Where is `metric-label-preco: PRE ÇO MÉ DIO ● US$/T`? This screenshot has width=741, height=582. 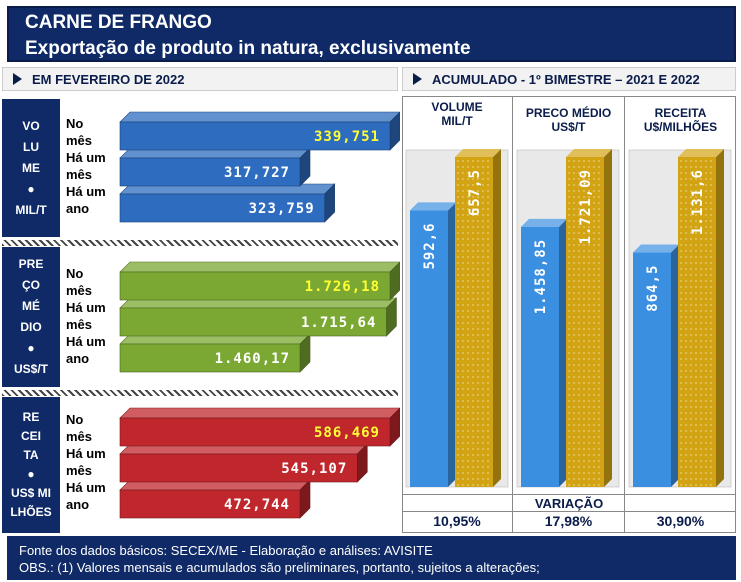
metric-label-preco: PRE ÇO MÉ DIO ● US$/T is located at coordinates (31, 317).